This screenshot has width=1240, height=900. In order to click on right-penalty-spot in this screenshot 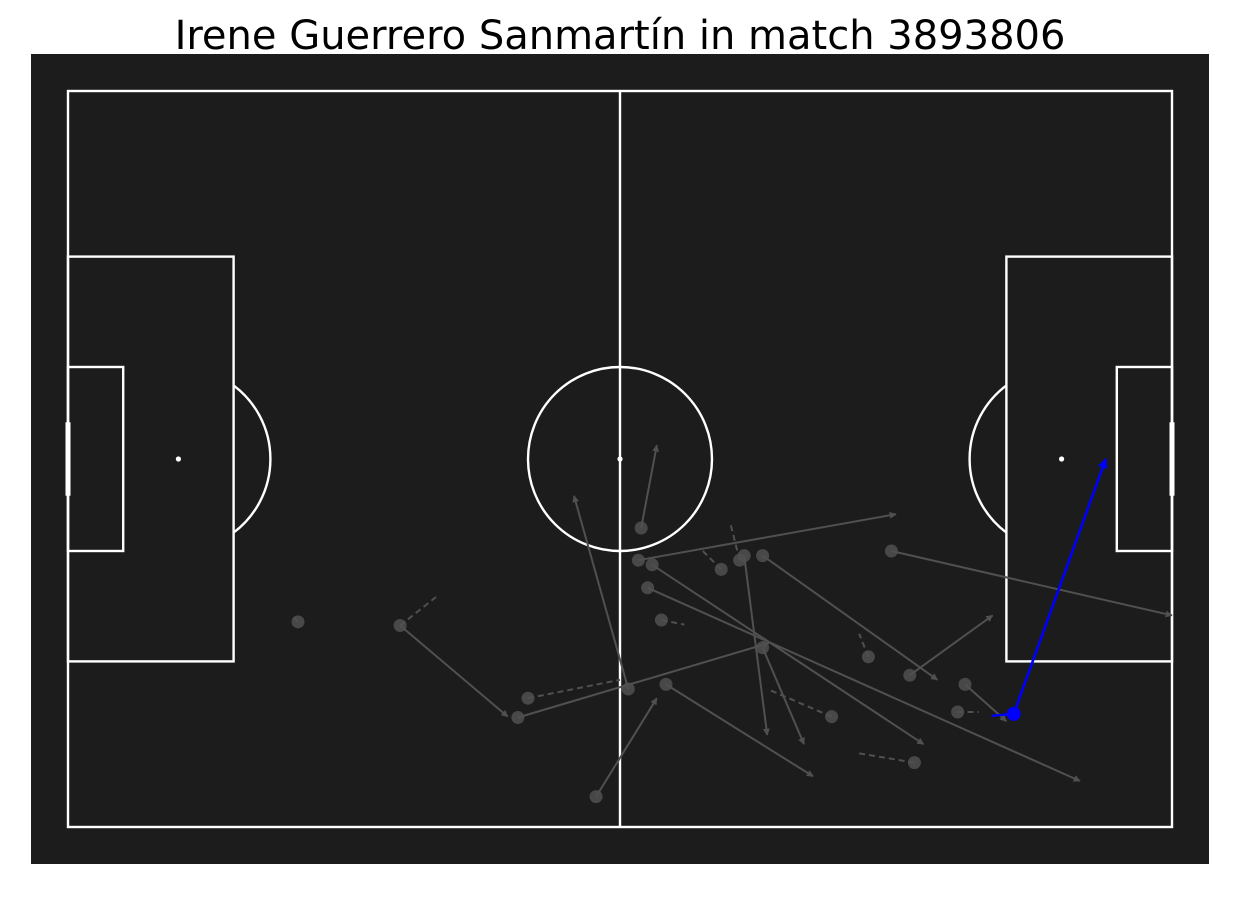, I will do `click(1062, 459)`.